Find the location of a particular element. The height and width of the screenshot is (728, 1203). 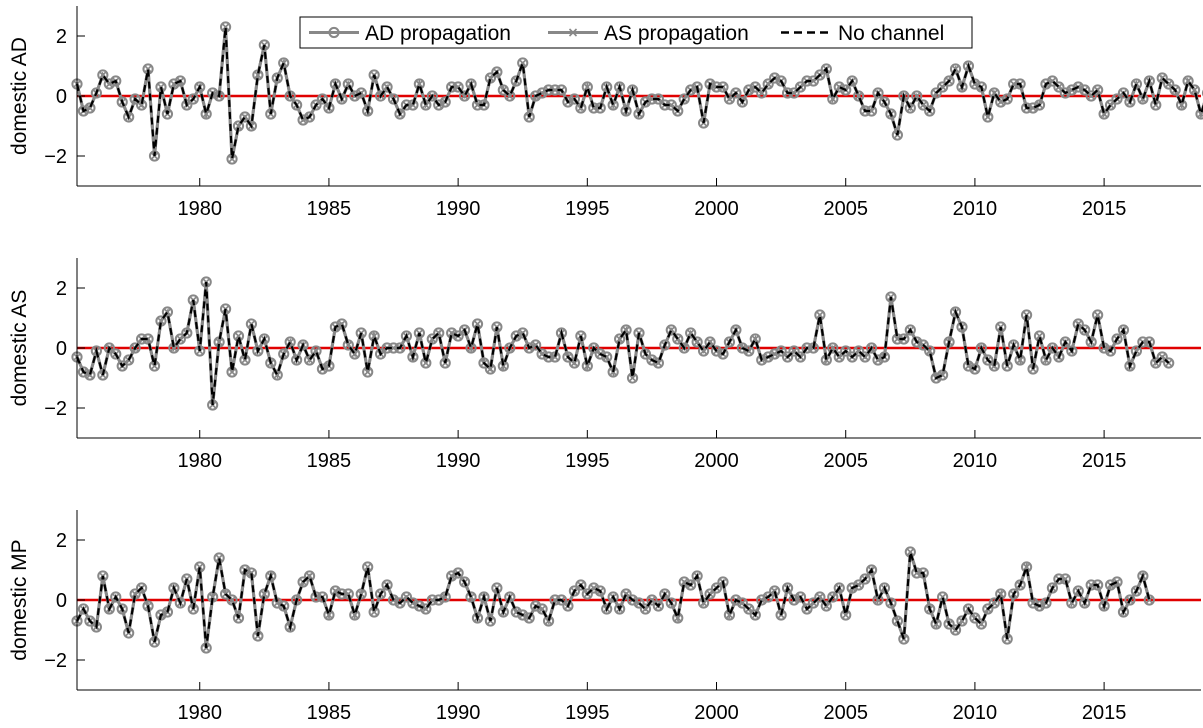

x-tick-label: 2000 is located at coordinates (716, 713).